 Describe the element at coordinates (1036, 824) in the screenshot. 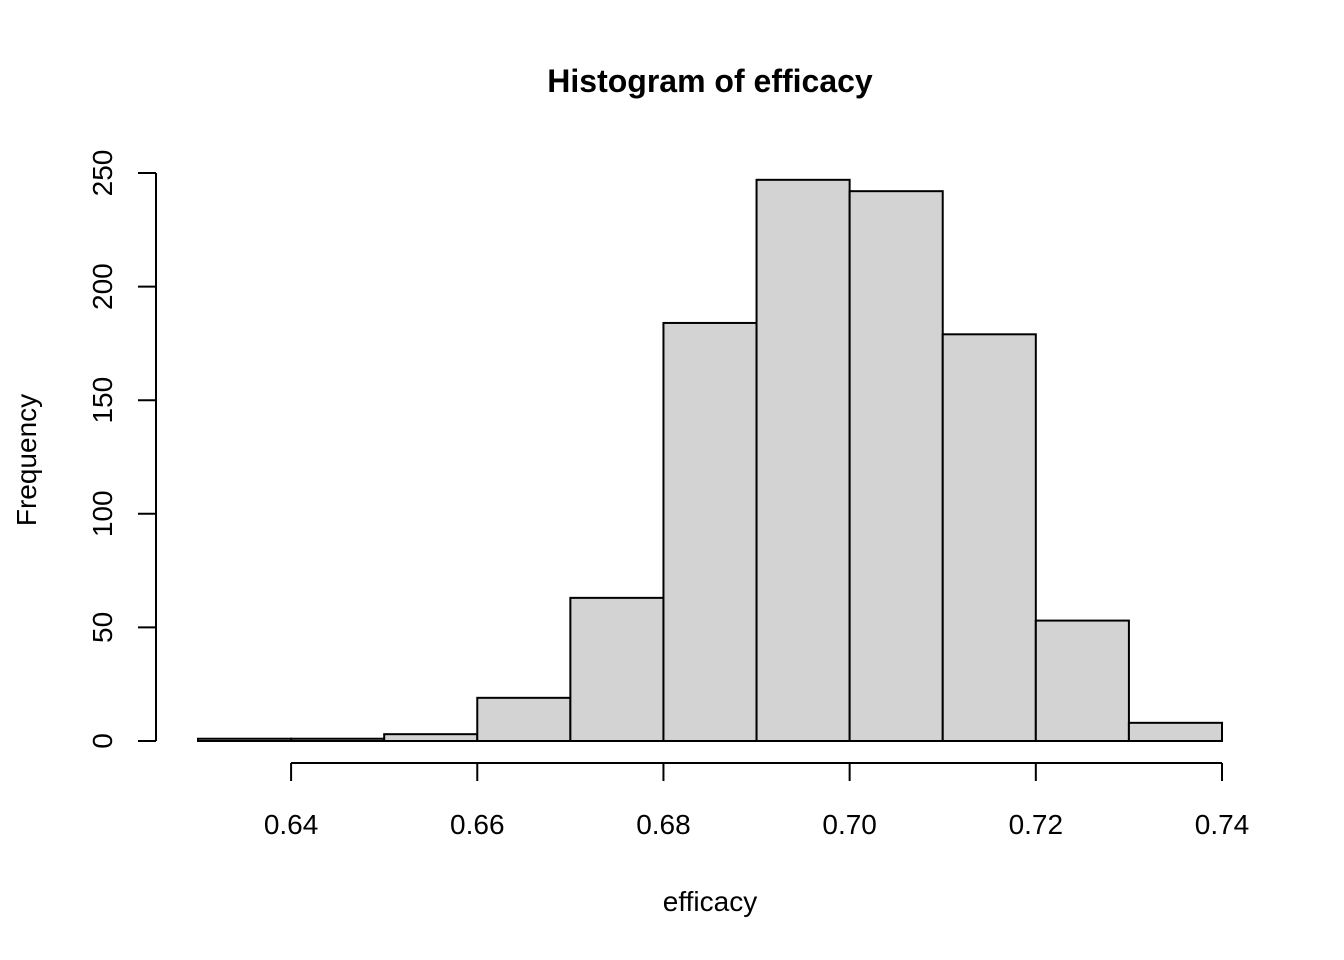

I see `x-tick-label: 0.72` at that location.